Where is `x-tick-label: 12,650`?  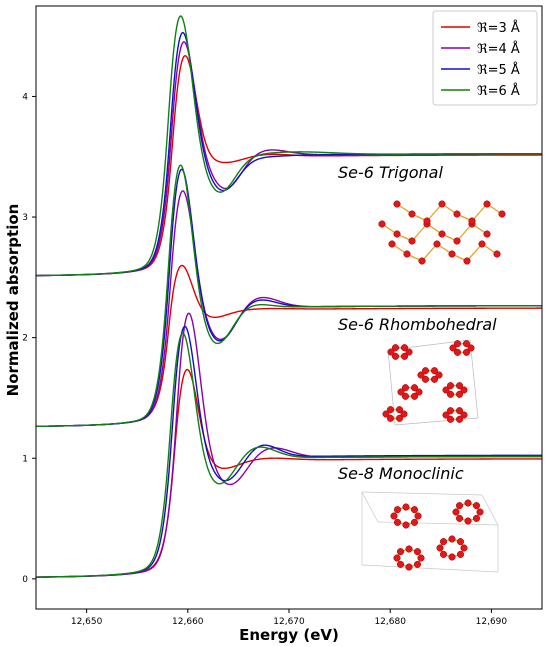 x-tick-label: 12,650 is located at coordinates (87, 622).